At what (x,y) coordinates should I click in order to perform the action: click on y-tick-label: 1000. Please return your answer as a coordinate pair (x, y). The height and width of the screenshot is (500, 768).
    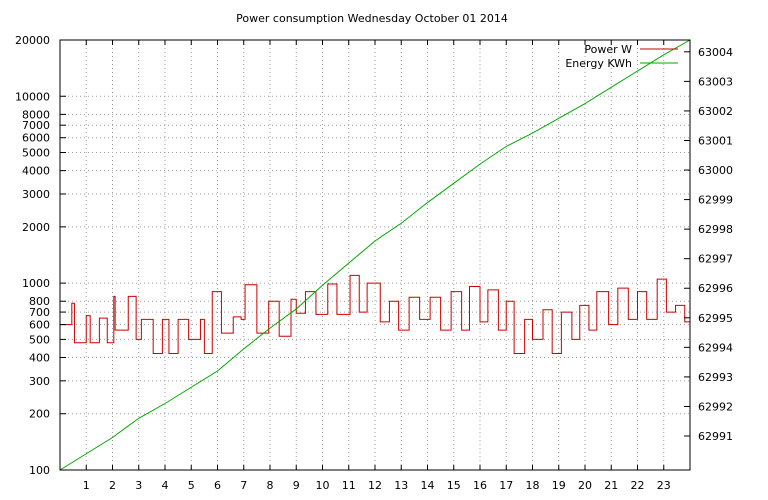
    Looking at the image, I should click on (36, 283).